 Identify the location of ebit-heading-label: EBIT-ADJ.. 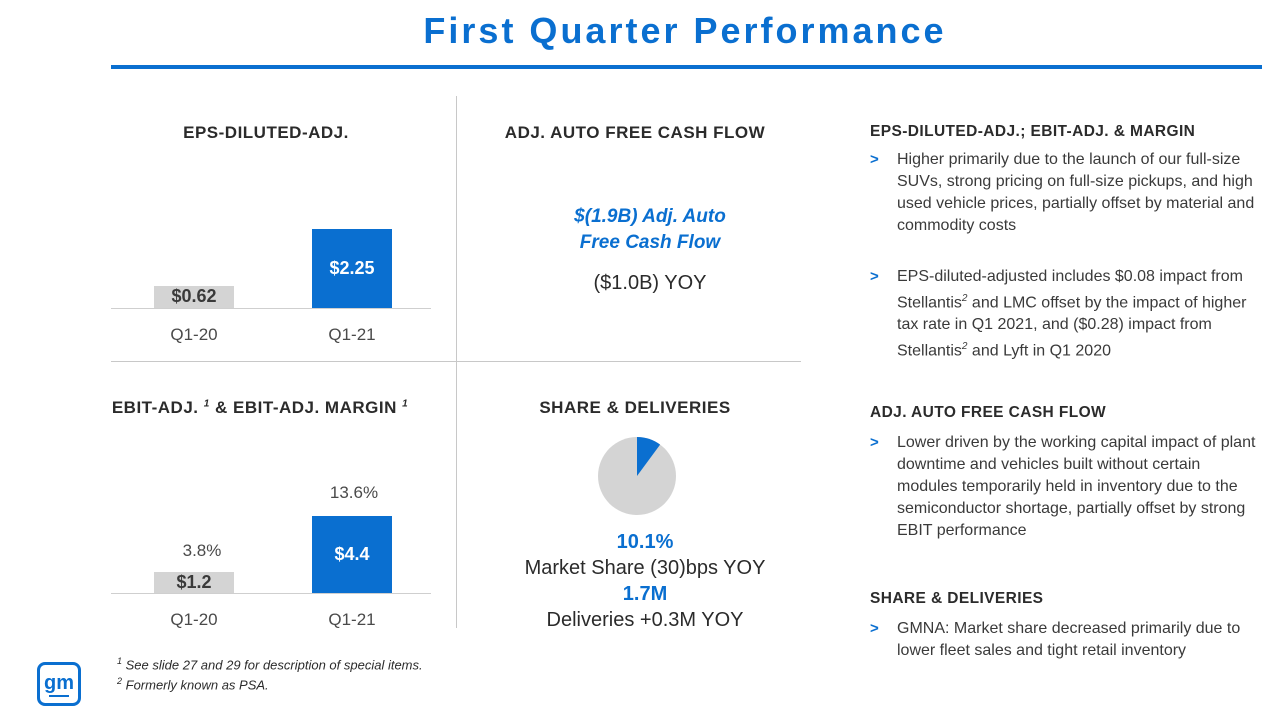
(155, 407).